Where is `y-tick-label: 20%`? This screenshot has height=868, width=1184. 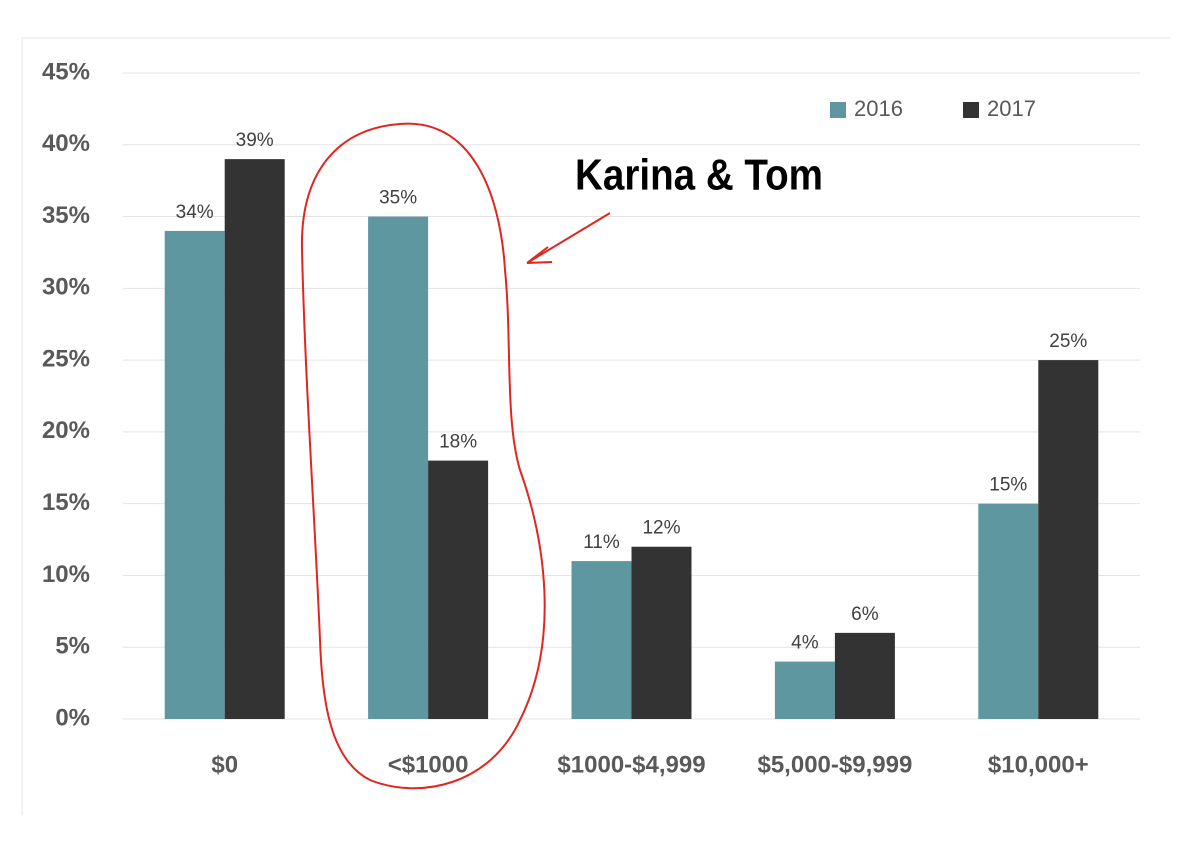
y-tick-label: 20% is located at coordinates (66, 430).